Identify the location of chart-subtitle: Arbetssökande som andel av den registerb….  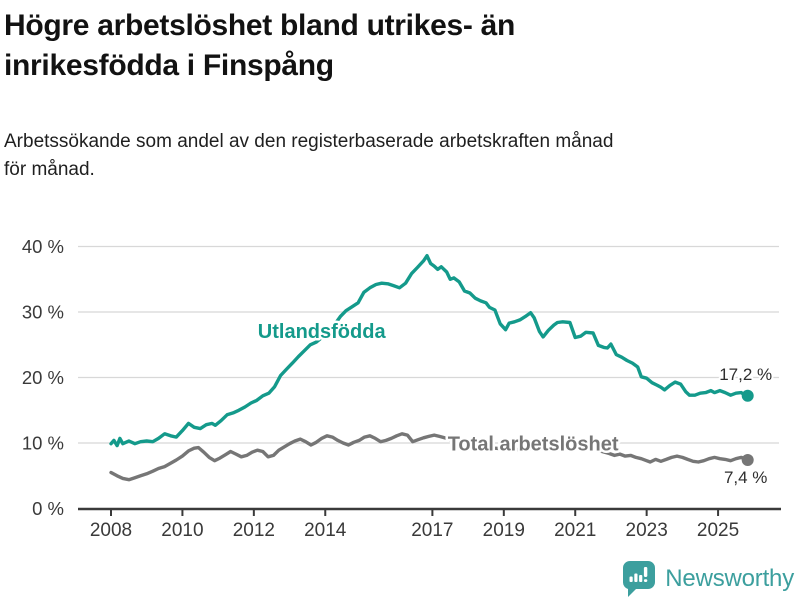
(384, 155).